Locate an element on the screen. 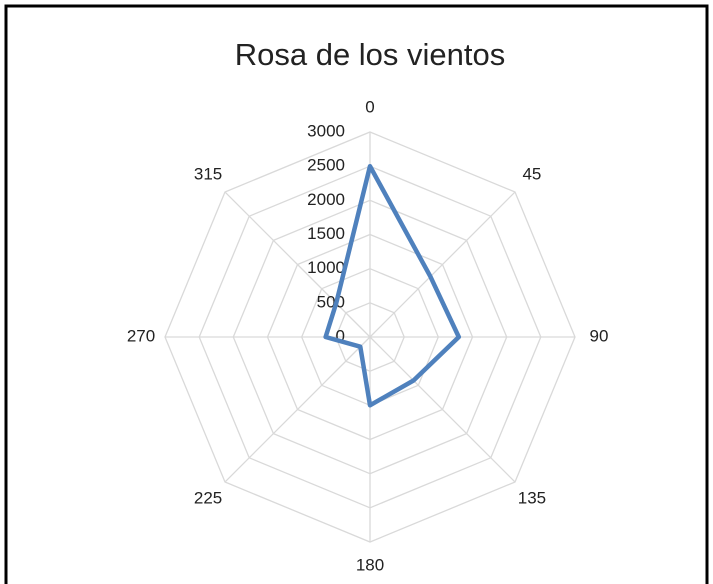 The image size is (713, 584). category-label: 0 is located at coordinates (369, 106).